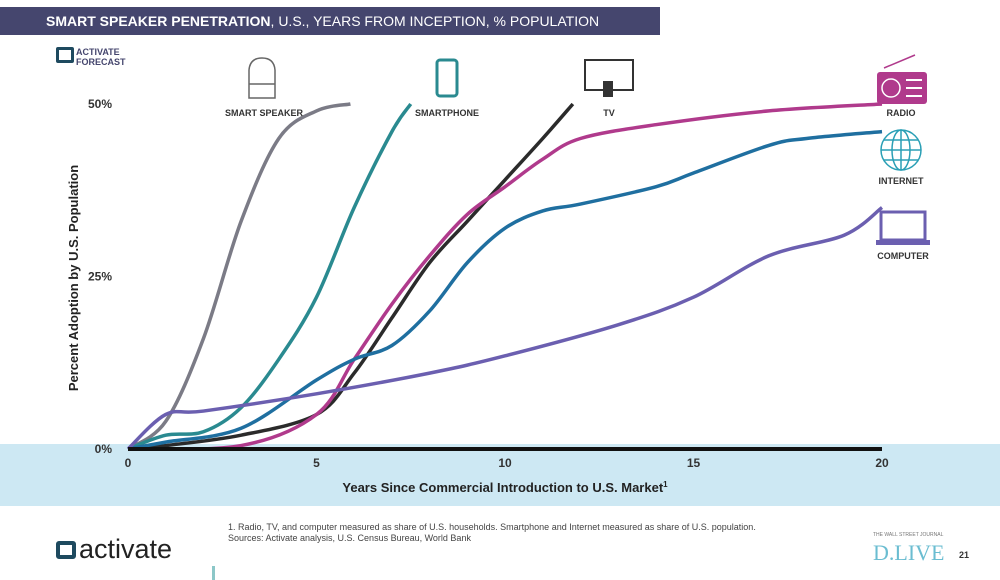 The width and height of the screenshot is (1000, 580). I want to click on x-tick-label: 0, so click(128, 463).